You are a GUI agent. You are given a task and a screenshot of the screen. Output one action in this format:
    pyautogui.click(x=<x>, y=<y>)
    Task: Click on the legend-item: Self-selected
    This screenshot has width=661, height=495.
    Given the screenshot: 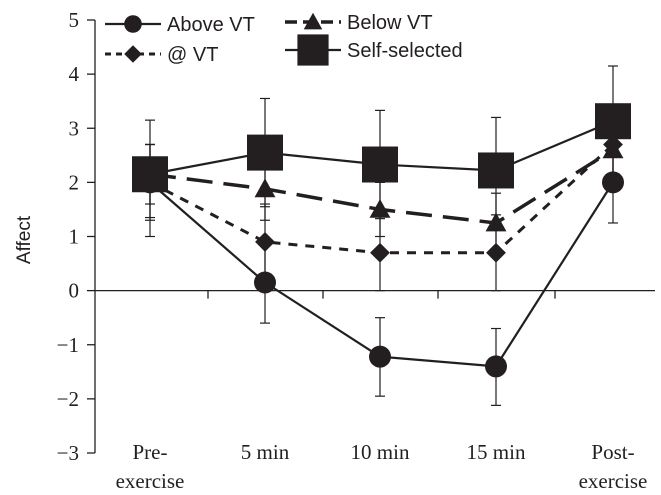 What is the action you would take?
    pyautogui.click(x=374, y=50)
    